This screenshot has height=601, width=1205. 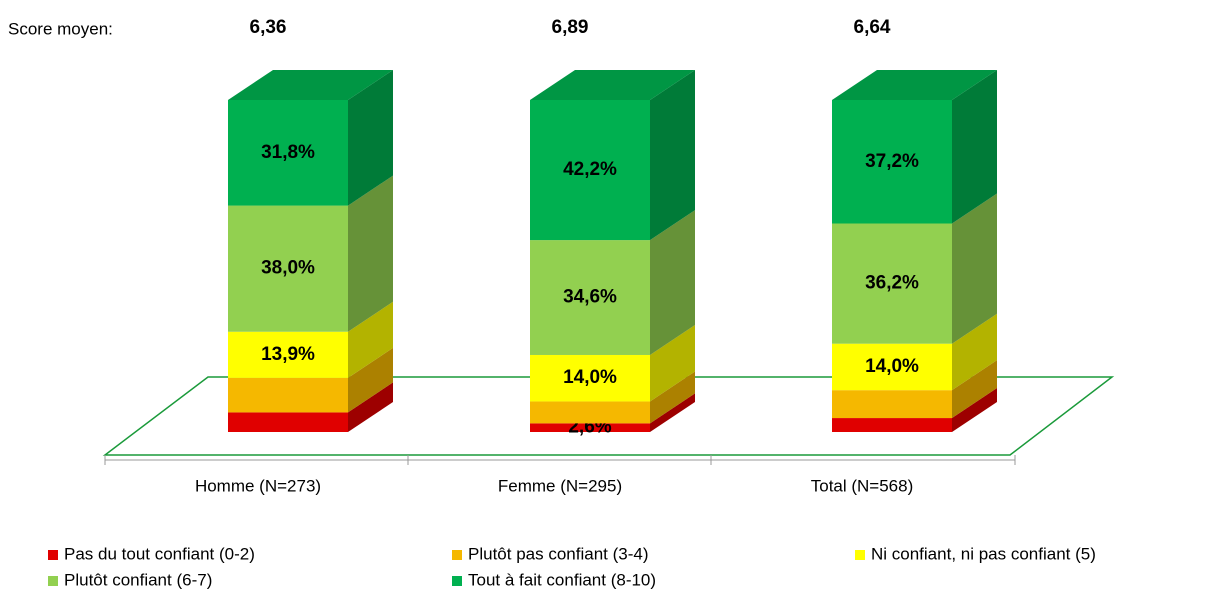 I want to click on data-label: 36,2%, so click(x=892, y=283).